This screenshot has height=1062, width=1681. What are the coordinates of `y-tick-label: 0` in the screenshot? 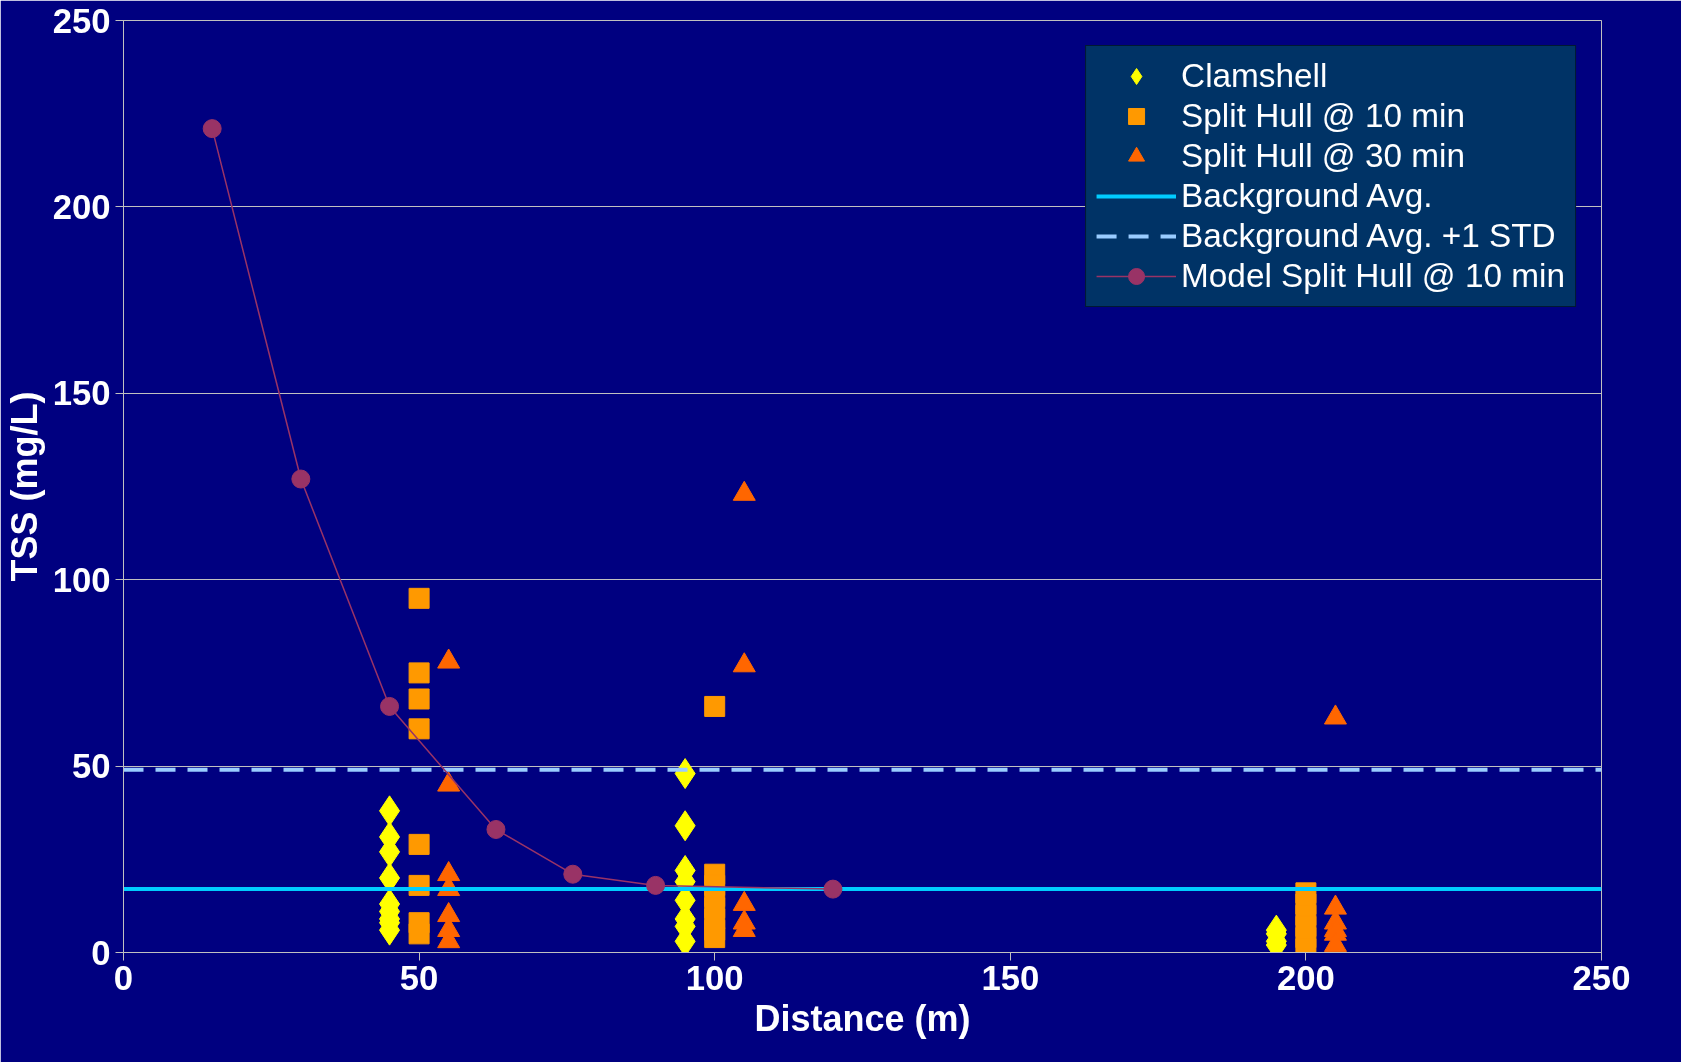 It's located at (101, 952).